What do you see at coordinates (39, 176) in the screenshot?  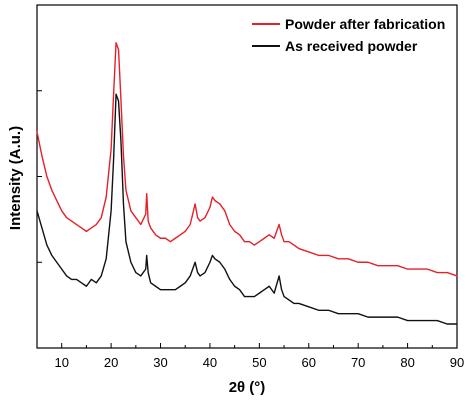 I see `y-axis-ticks` at bounding box center [39, 176].